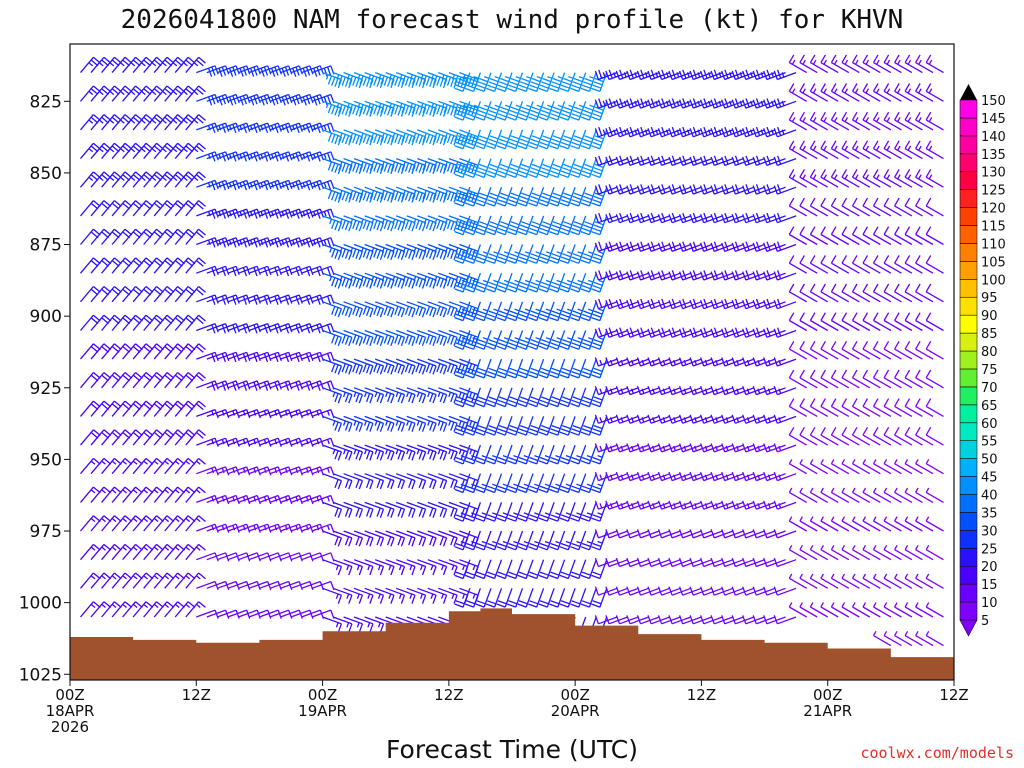 The width and height of the screenshot is (1024, 768). Describe the element at coordinates (512, 749) in the screenshot. I see `x-axis-label: Forecast Time (UTC)` at that location.